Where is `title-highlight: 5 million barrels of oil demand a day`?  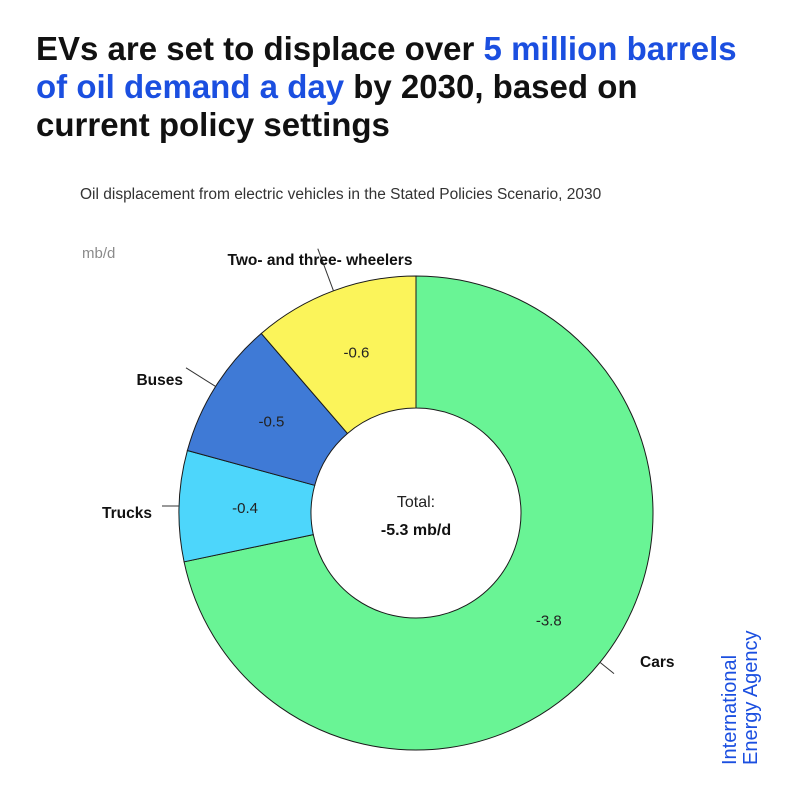 title-highlight: 5 million barrels of oil demand a day is located at coordinates (386, 67).